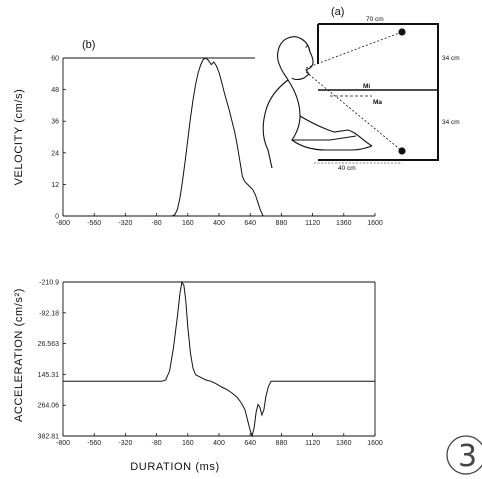 The width and height of the screenshot is (482, 479). I want to click on page-number: 3, so click(467, 456).